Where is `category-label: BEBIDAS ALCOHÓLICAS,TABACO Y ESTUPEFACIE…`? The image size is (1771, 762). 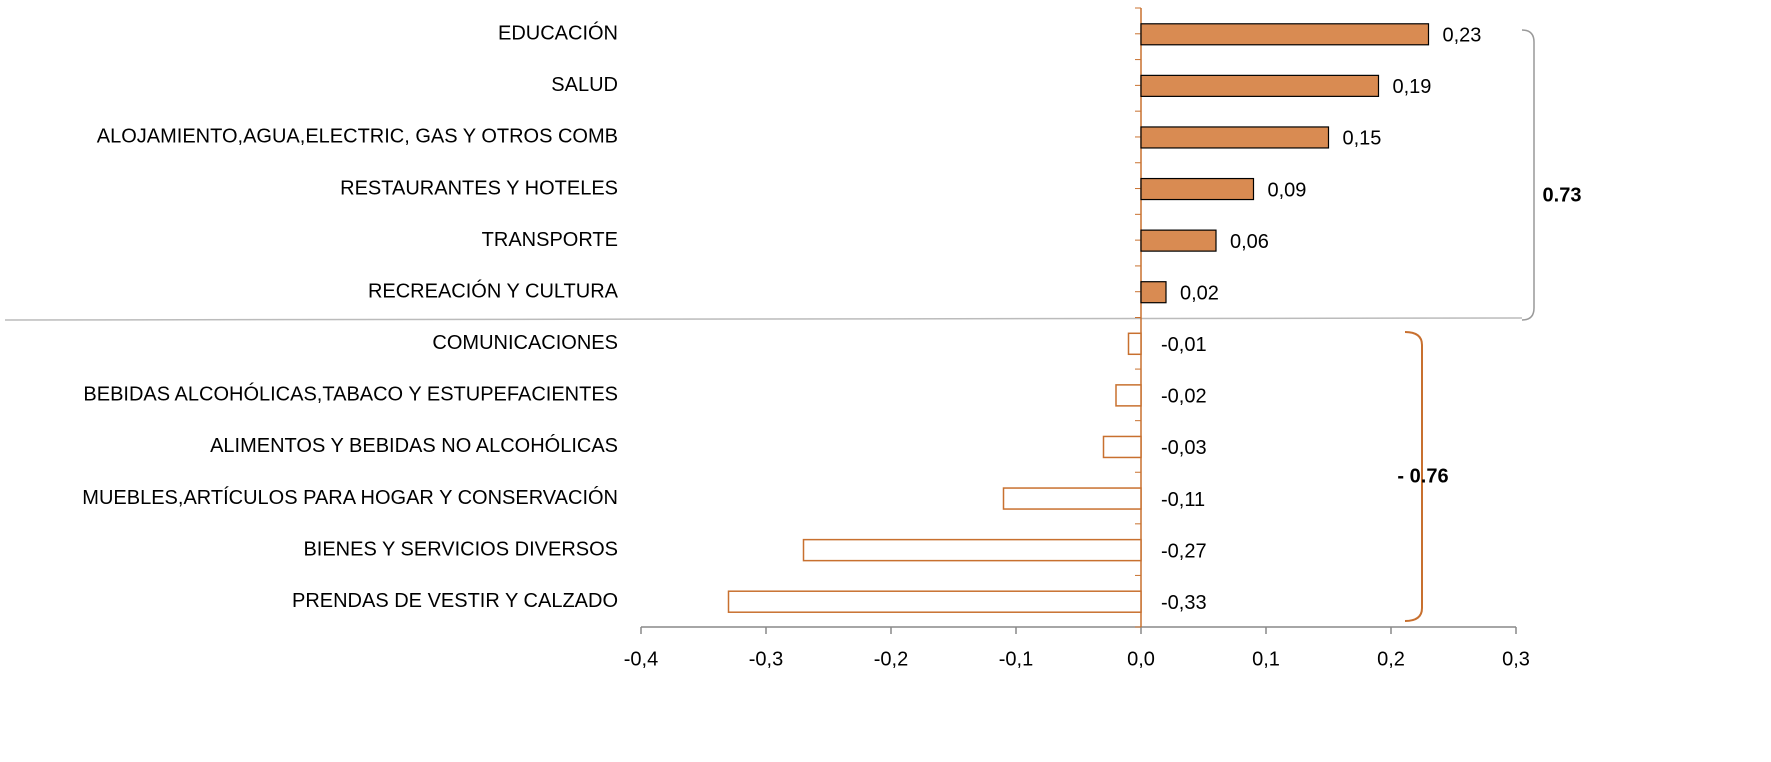 category-label: BEBIDAS ALCOHÓLICAS,TABACO Y ESTUPEFACIE… is located at coordinates (350, 394).